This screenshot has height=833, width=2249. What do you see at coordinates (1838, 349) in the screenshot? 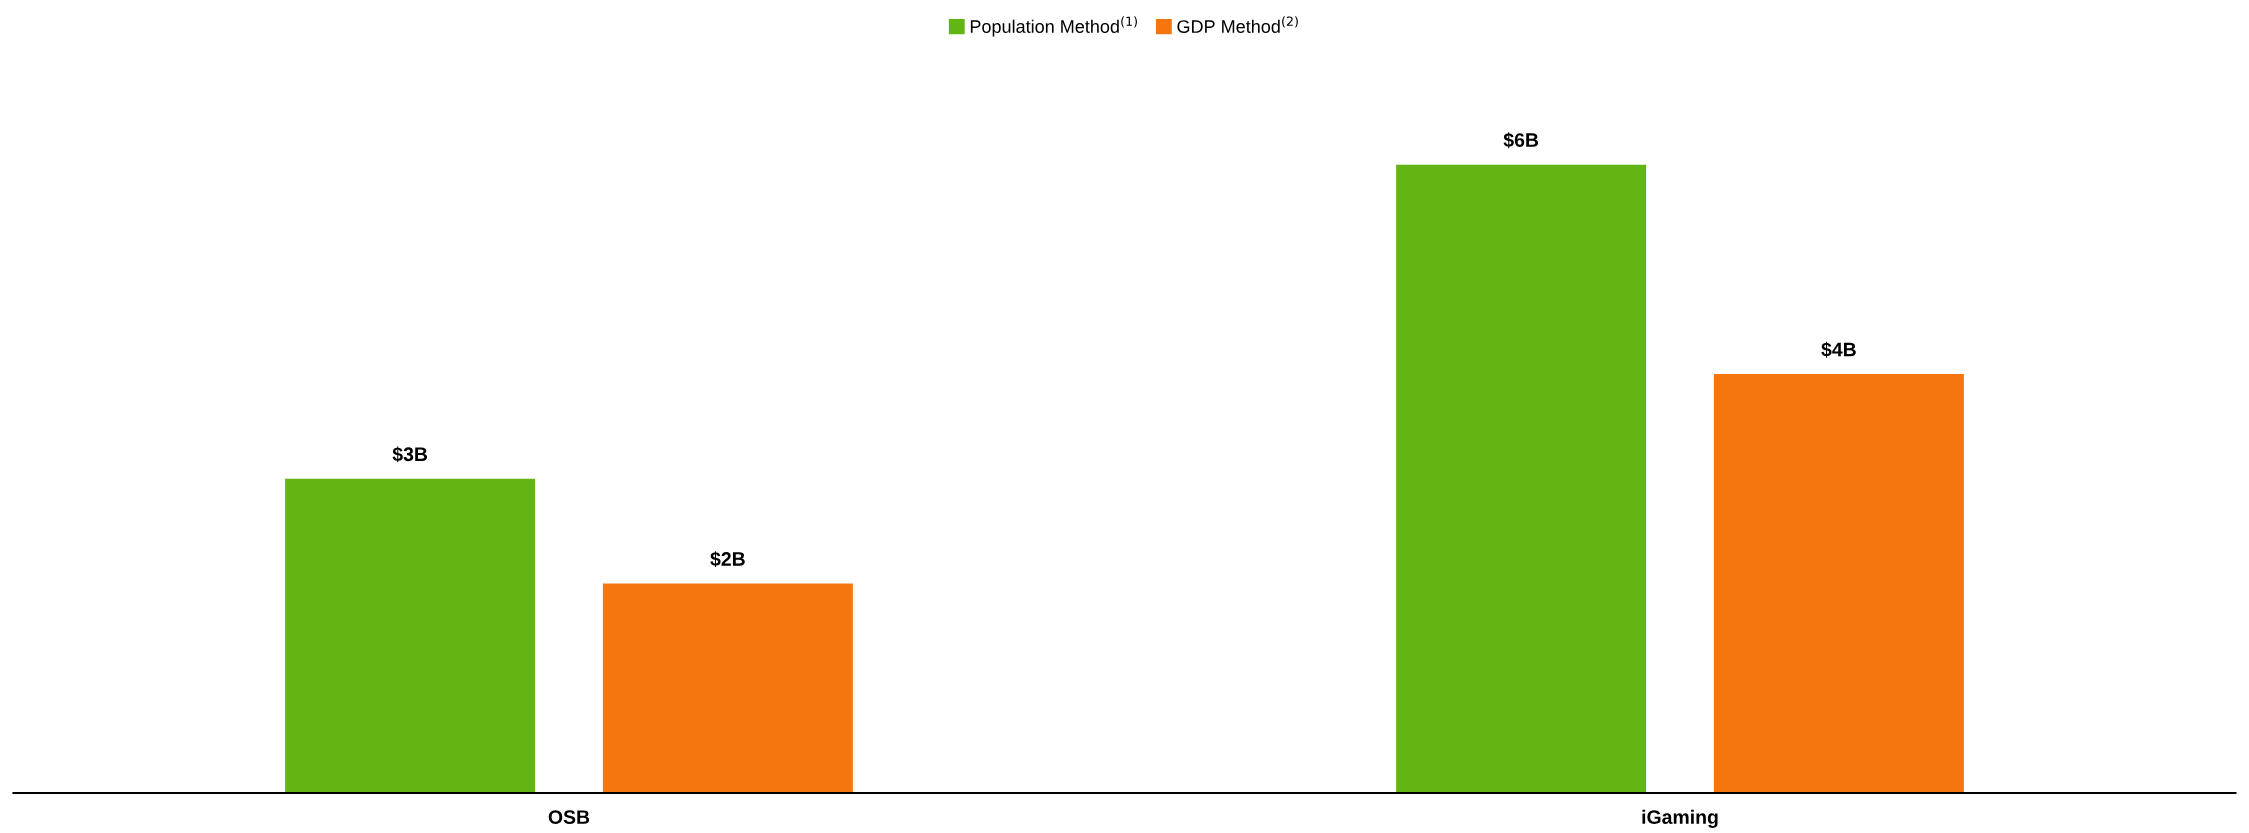
I see `data-label: $4B` at bounding box center [1838, 349].